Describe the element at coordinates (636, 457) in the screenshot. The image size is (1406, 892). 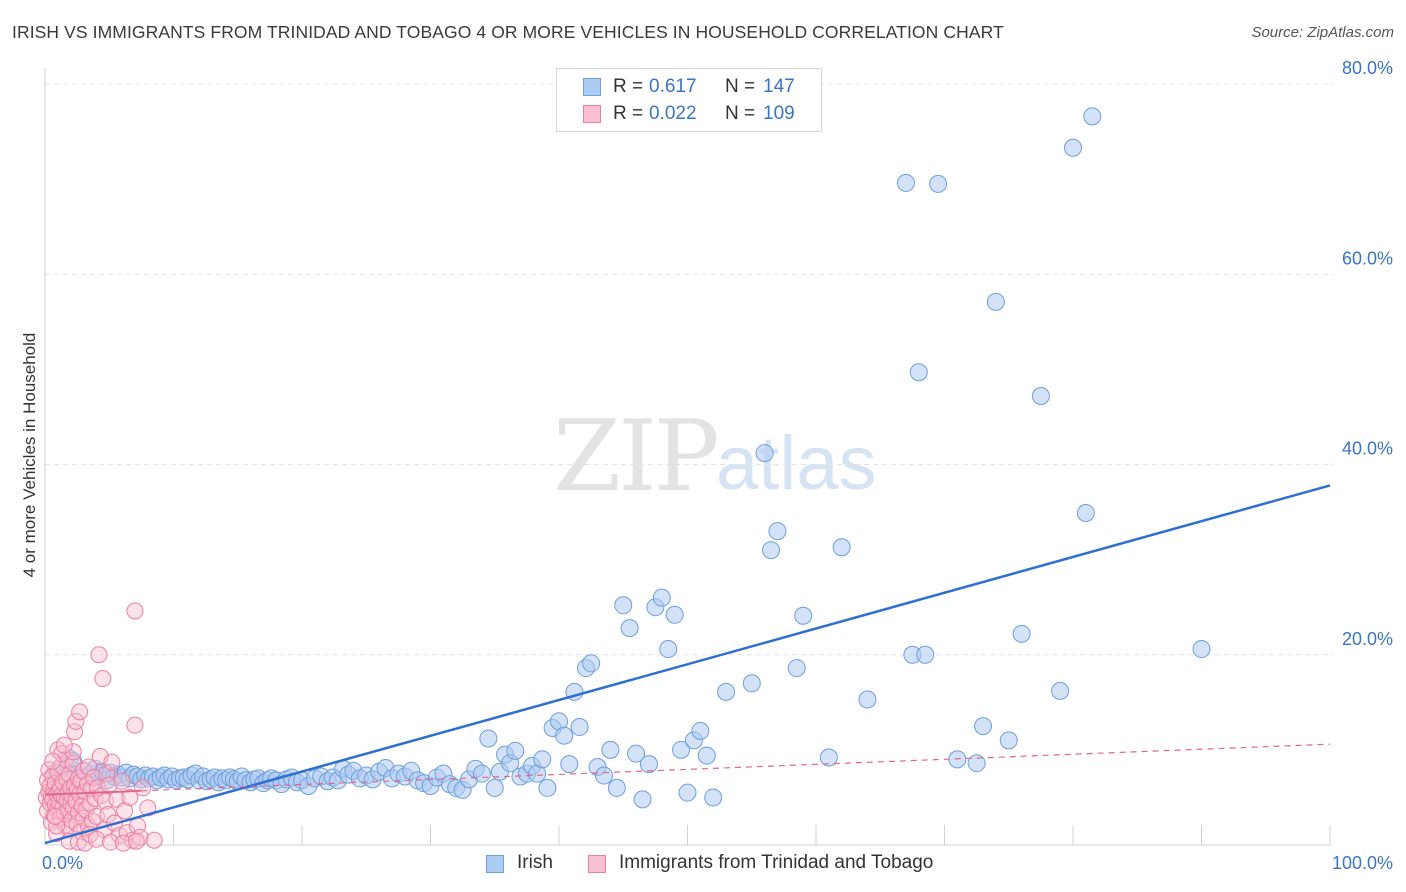
I see `watermark-zip: ZIP` at that location.